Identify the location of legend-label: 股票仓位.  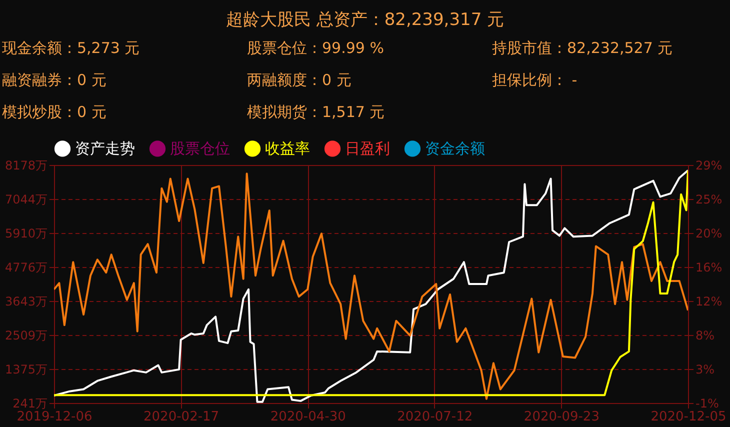
(200, 149).